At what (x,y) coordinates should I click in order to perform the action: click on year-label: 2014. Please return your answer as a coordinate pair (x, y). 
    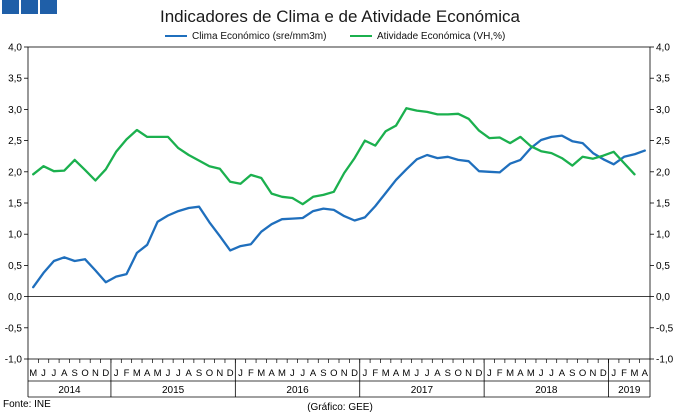
    Looking at the image, I should click on (69, 390).